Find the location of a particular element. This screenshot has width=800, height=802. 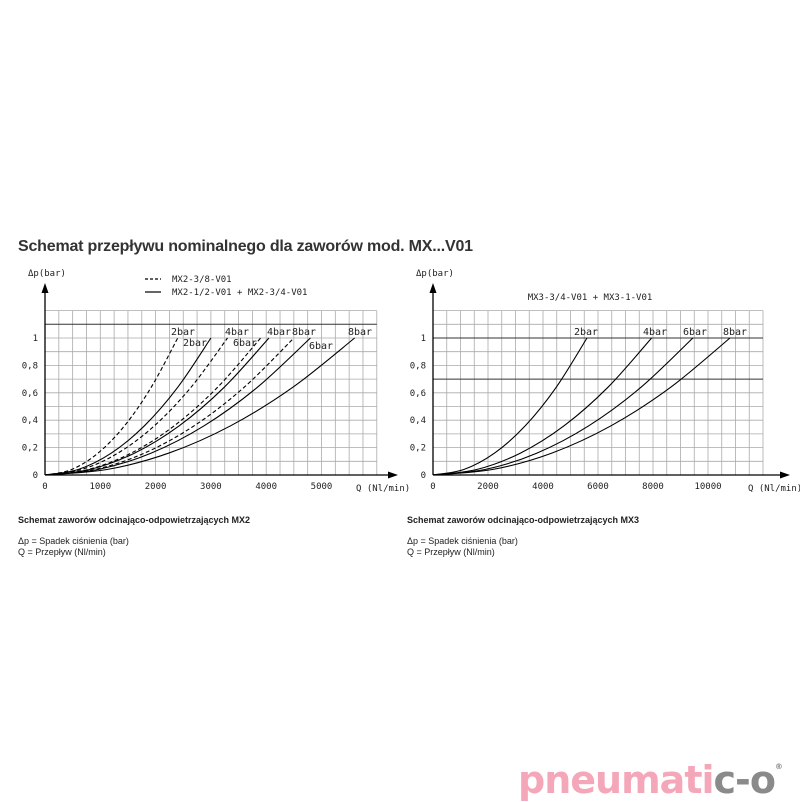

pneumatico-logo: pneumatic-o® is located at coordinates (650, 780).